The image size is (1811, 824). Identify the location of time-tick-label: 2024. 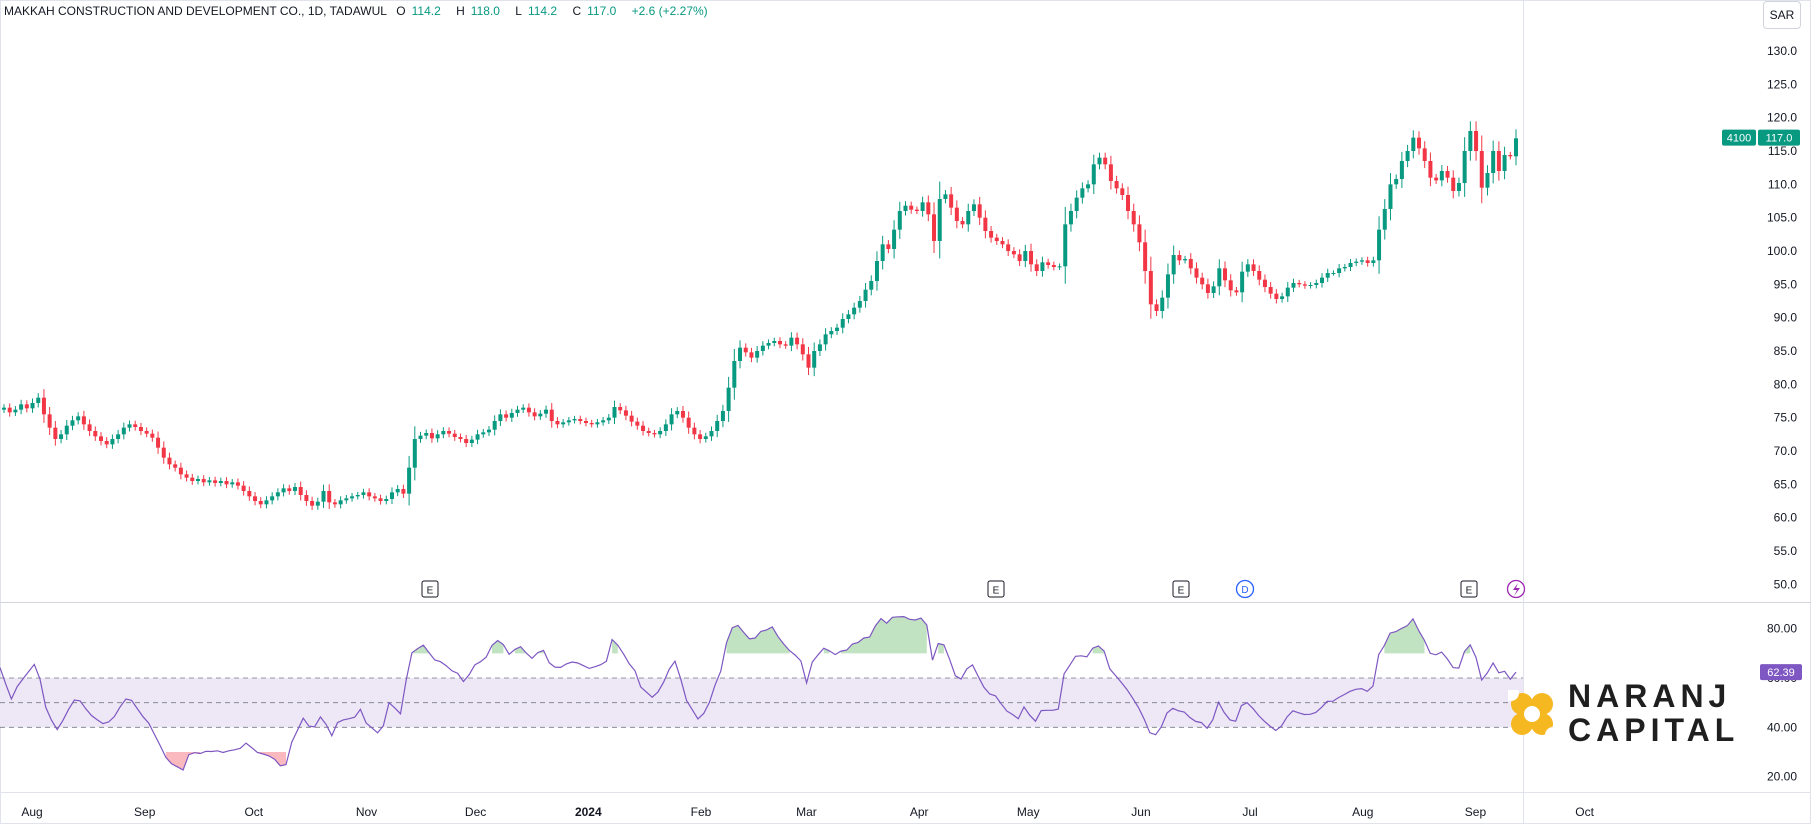
(588, 812).